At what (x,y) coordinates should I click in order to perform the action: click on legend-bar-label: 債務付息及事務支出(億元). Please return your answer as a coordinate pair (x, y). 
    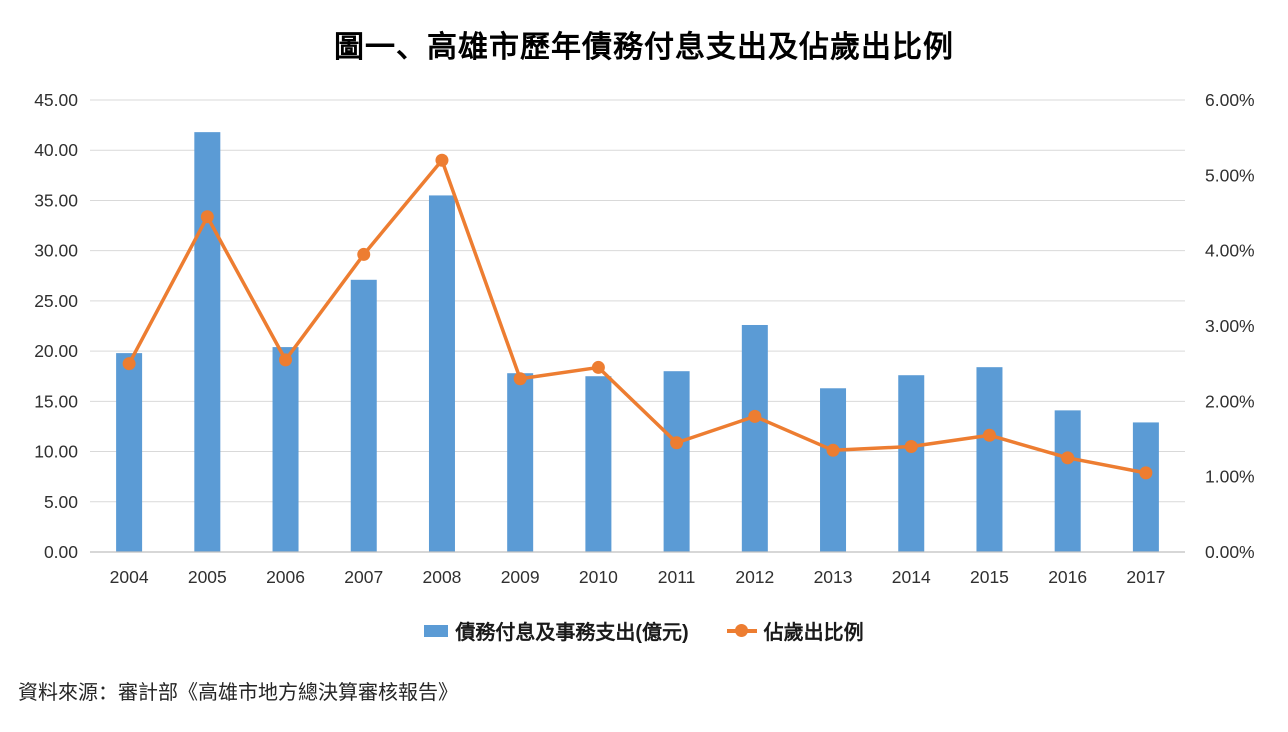
    Looking at the image, I should click on (572, 633).